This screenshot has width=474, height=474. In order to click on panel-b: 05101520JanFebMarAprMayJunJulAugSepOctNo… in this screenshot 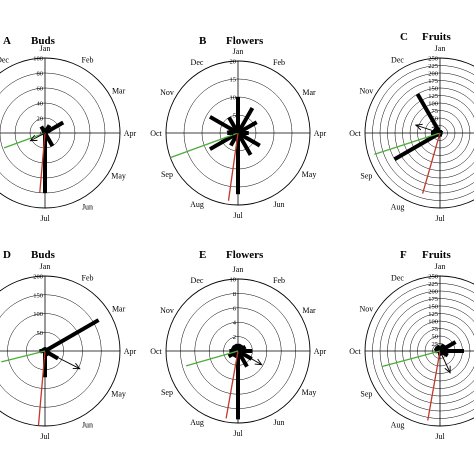, I will do `click(238, 127)`.